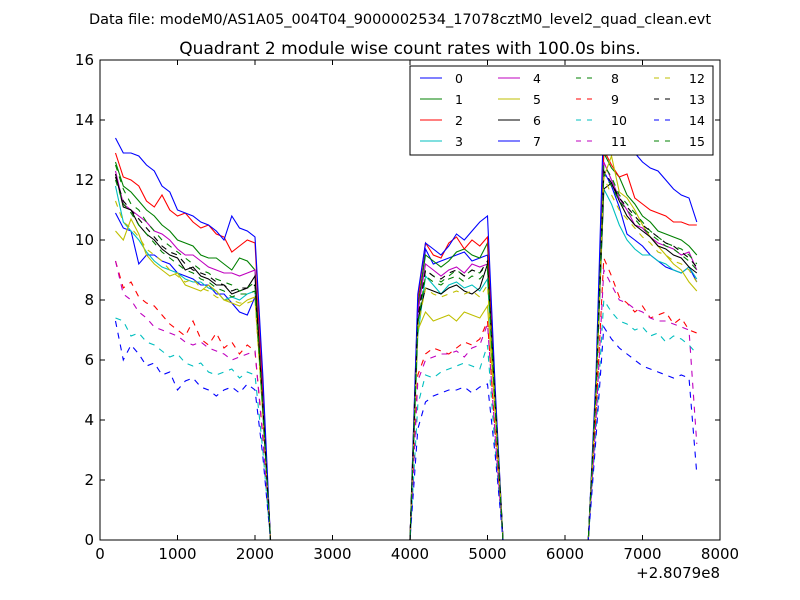  I want to click on legend-label-0: 0, so click(459, 78).